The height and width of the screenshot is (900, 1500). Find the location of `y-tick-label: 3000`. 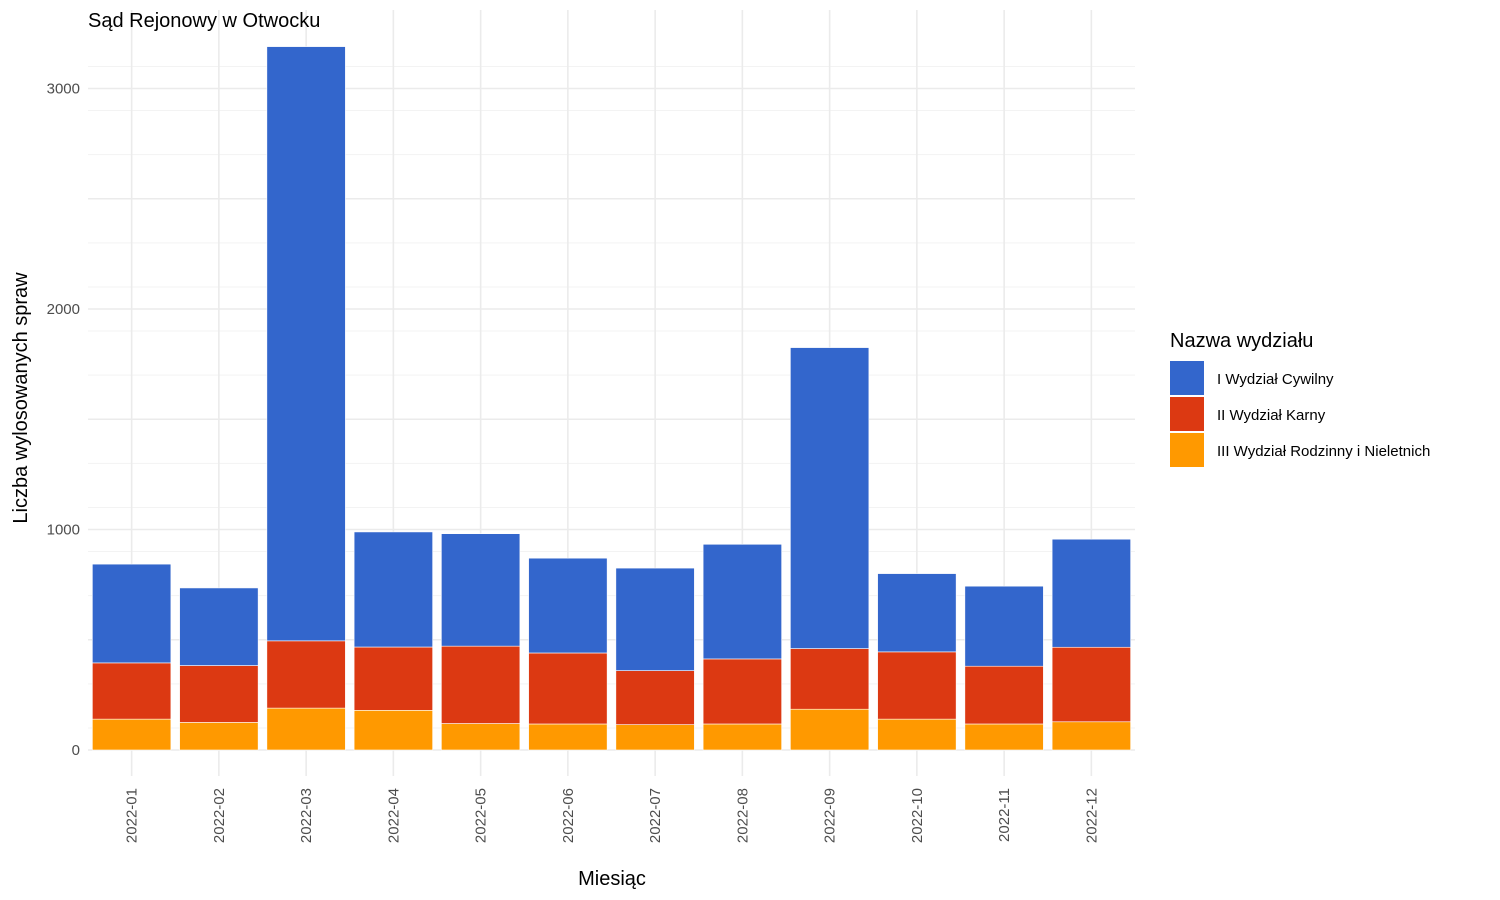

y-tick-label: 3000 is located at coordinates (63, 89).